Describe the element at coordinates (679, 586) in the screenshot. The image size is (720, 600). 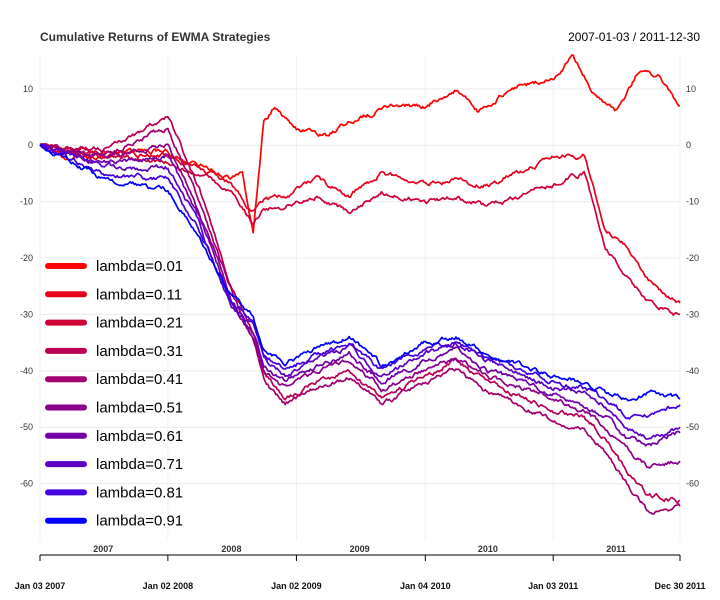
I see `date-label: Dec 30 2011` at that location.